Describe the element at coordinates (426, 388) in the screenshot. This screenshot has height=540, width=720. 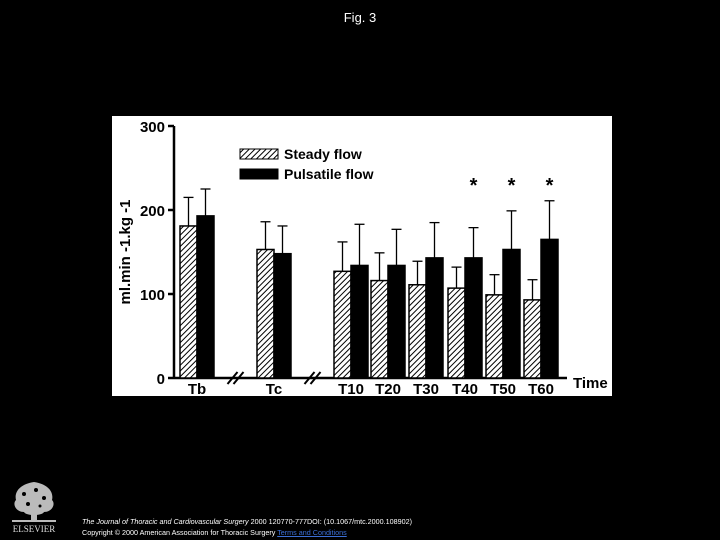
I see `x-tick-label: T30` at that location.